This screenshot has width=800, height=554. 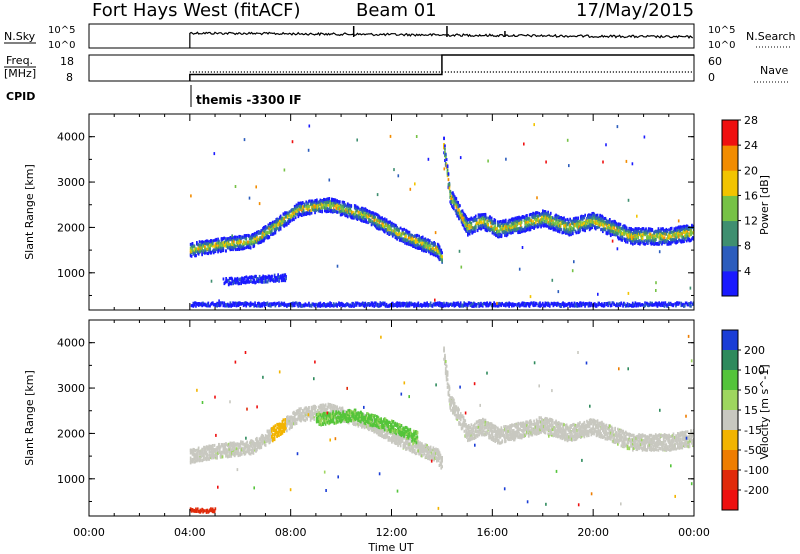 What do you see at coordinates (534, 125) in the screenshot?
I see `noise-cell` at bounding box center [534, 125].